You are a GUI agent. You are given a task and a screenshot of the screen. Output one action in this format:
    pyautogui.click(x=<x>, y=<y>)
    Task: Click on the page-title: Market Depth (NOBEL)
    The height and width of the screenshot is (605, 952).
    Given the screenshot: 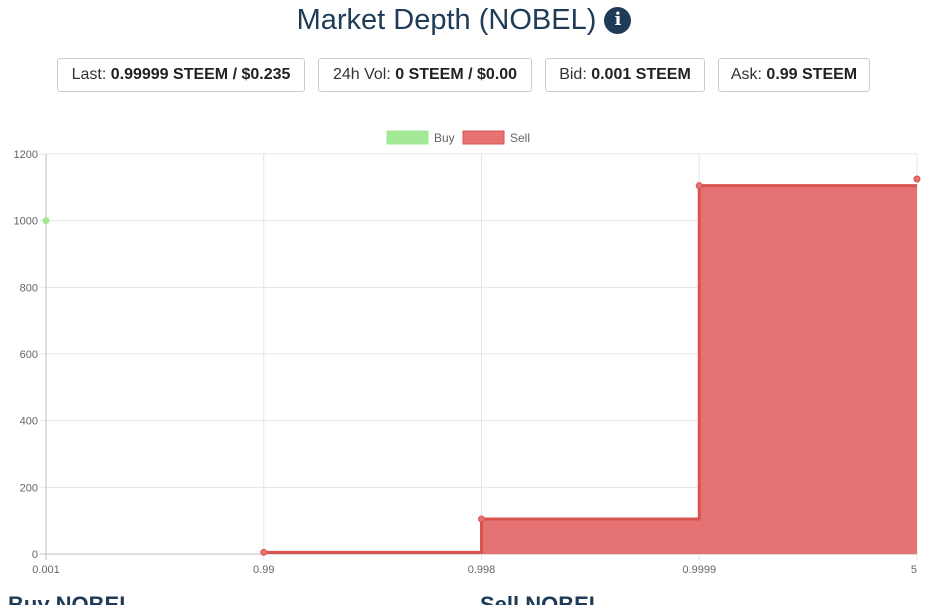 What is the action you would take?
    pyautogui.click(x=446, y=20)
    